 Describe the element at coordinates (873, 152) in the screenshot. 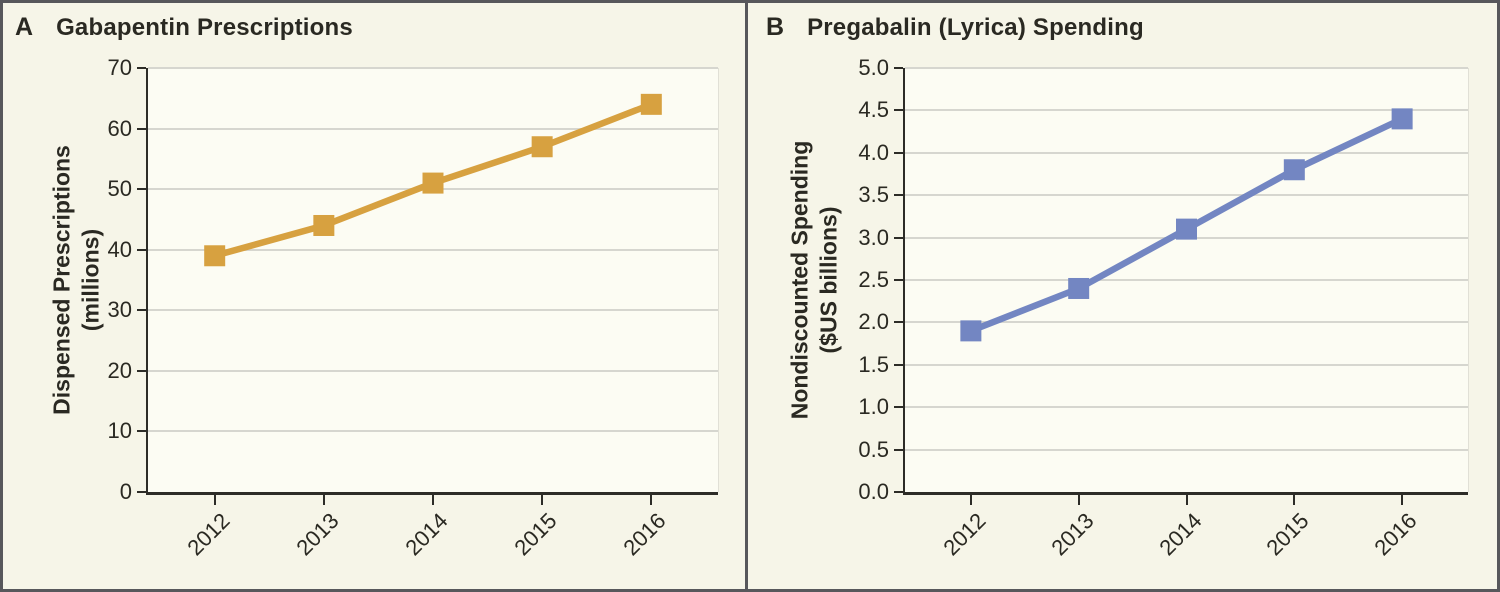

I see `y-axis-tick-label: 4.0` at that location.